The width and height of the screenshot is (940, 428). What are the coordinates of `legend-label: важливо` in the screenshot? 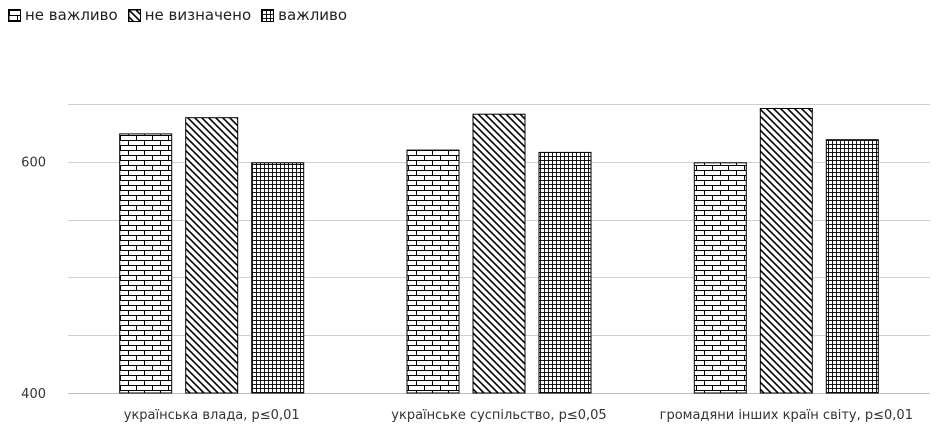 It's located at (313, 15).